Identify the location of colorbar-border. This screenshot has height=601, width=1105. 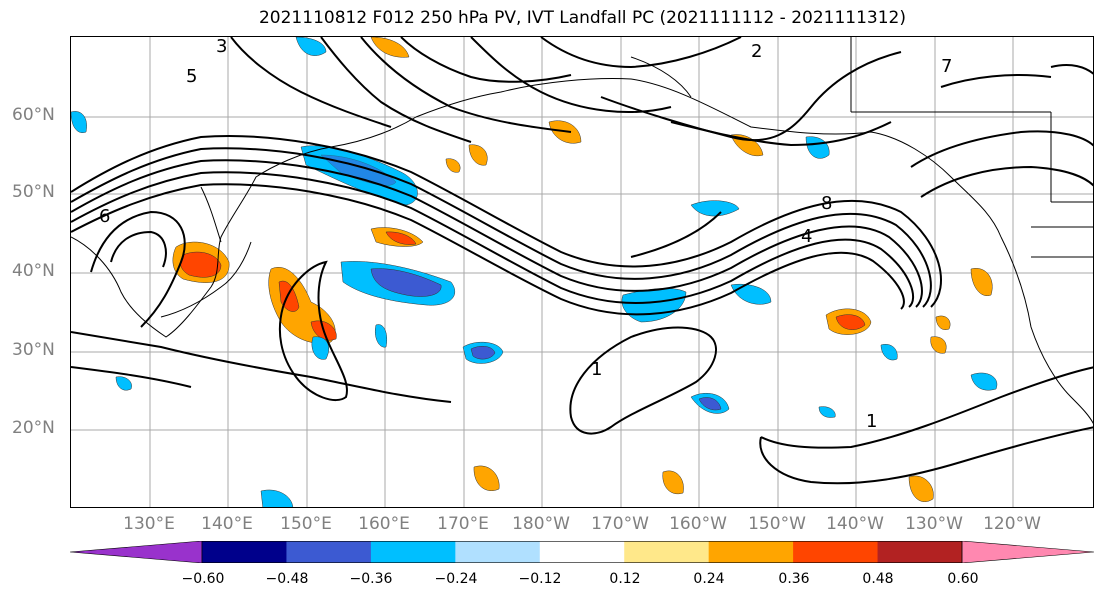
(582, 552).